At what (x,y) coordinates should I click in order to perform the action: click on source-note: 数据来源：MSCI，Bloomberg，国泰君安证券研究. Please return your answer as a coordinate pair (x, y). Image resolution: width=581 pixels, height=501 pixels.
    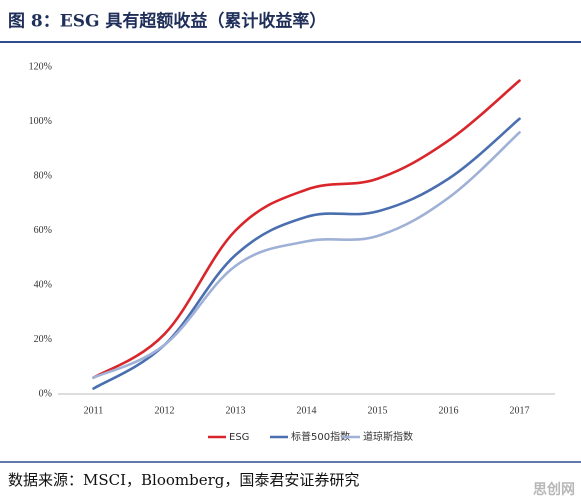
    Looking at the image, I should click on (183, 480).